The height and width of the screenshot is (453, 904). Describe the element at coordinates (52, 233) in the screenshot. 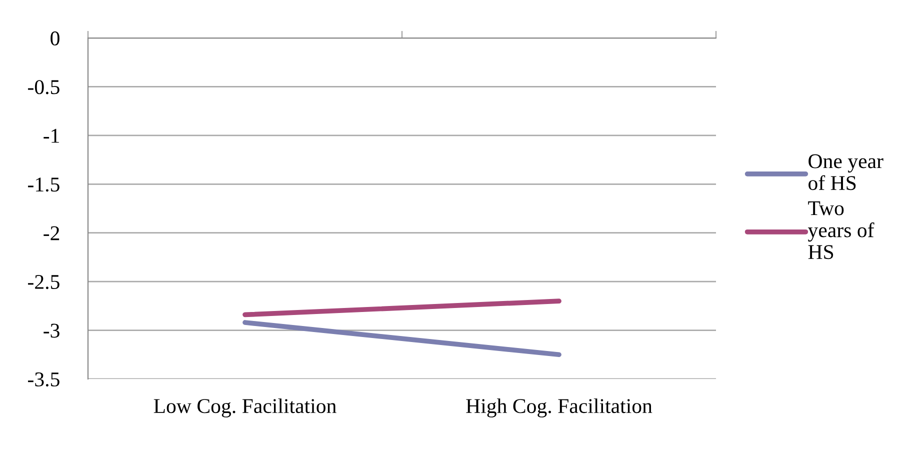

I see `y-tick-label: -2` at that location.